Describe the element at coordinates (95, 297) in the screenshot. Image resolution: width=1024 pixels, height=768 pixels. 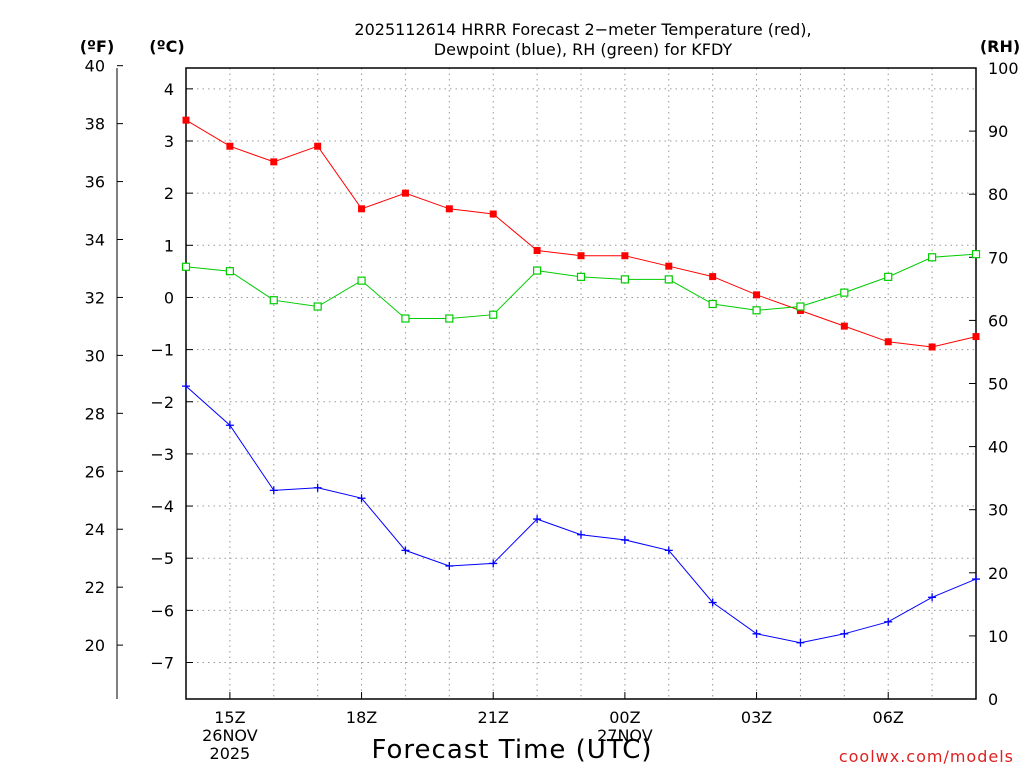
I see `fahrenheit-tick-label: 32` at that location.